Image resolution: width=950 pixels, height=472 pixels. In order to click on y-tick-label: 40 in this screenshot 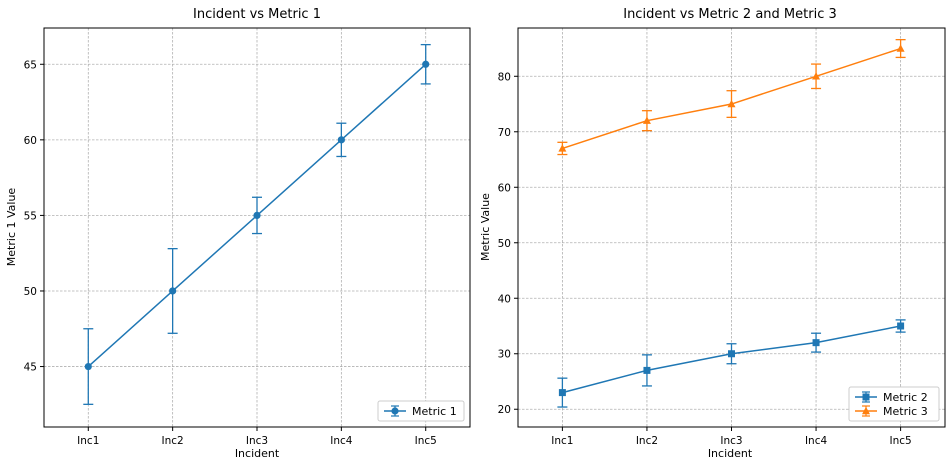, I will do `click(504, 299)`.